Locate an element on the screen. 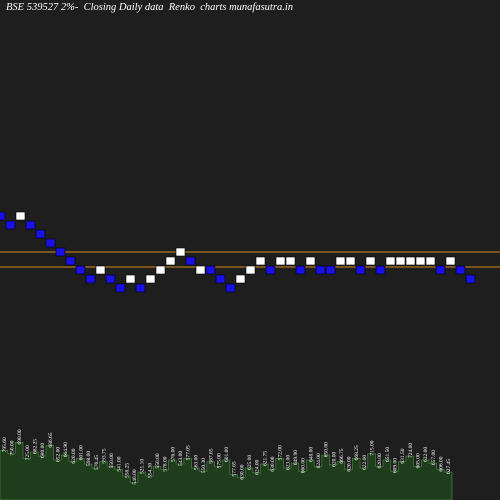 This screenshot has height=500, width=500. volume-label: 521.10 is located at coordinates (143, 466).